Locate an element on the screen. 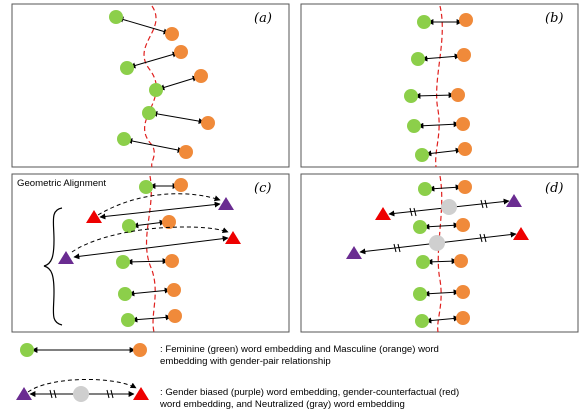  panel-d-pairs is located at coordinates (437, 254).